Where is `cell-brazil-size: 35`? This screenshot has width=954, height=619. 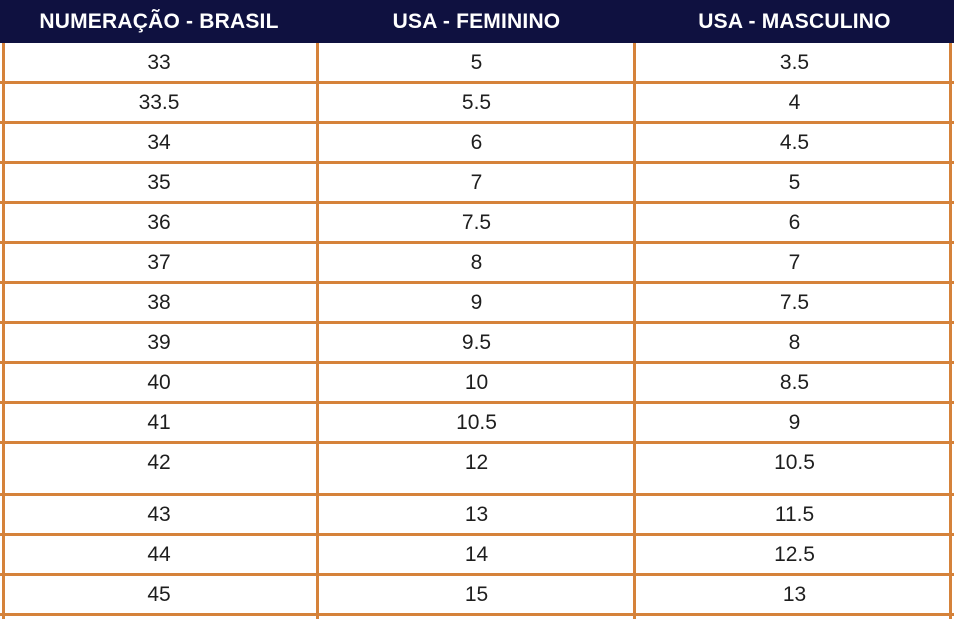 cell-brazil-size: 35 is located at coordinates (159, 182).